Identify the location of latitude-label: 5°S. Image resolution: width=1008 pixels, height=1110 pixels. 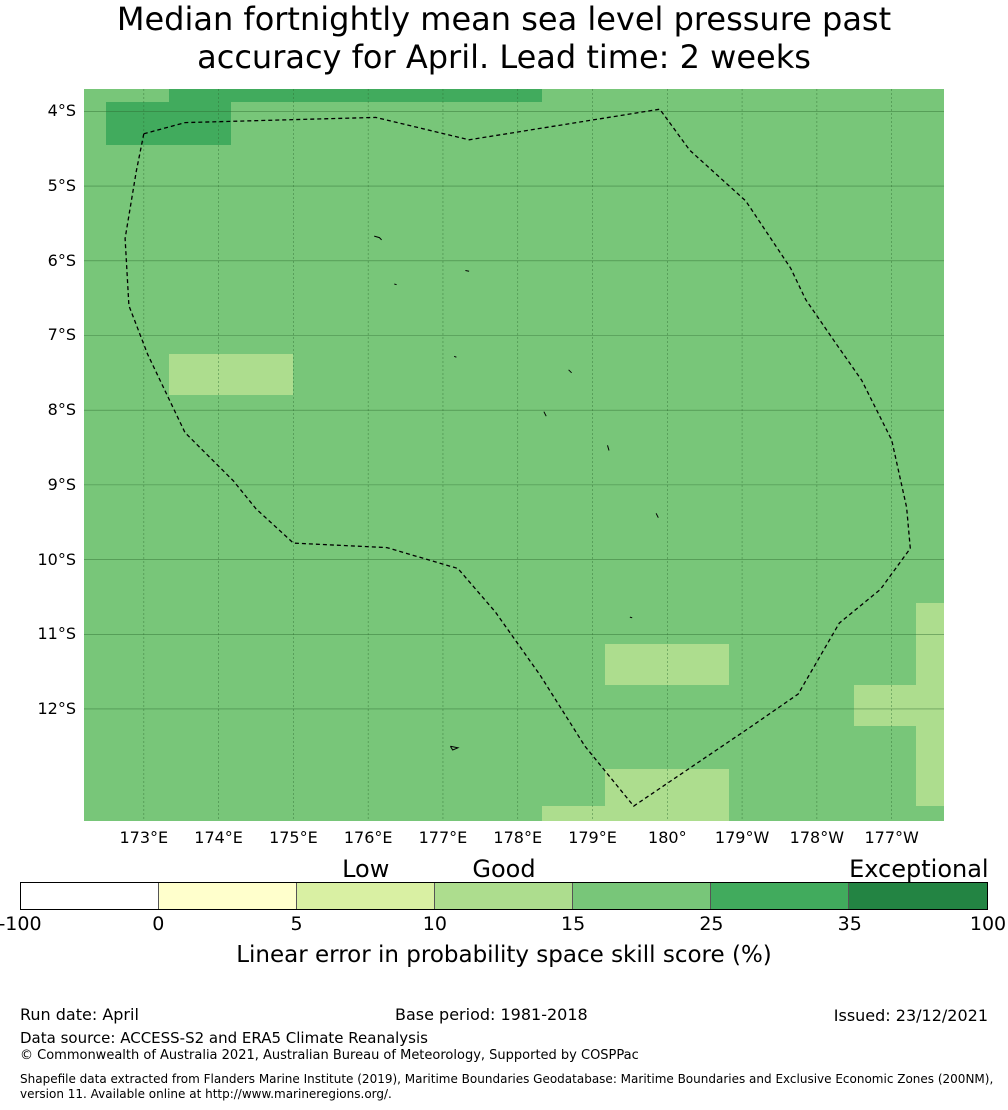
(61, 186).